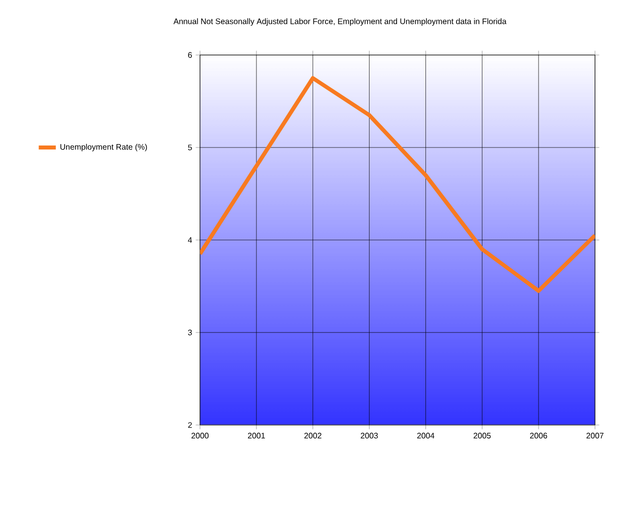  Describe the element at coordinates (103, 148) in the screenshot. I see `legend-label: Unemployment Rate (%)` at that location.